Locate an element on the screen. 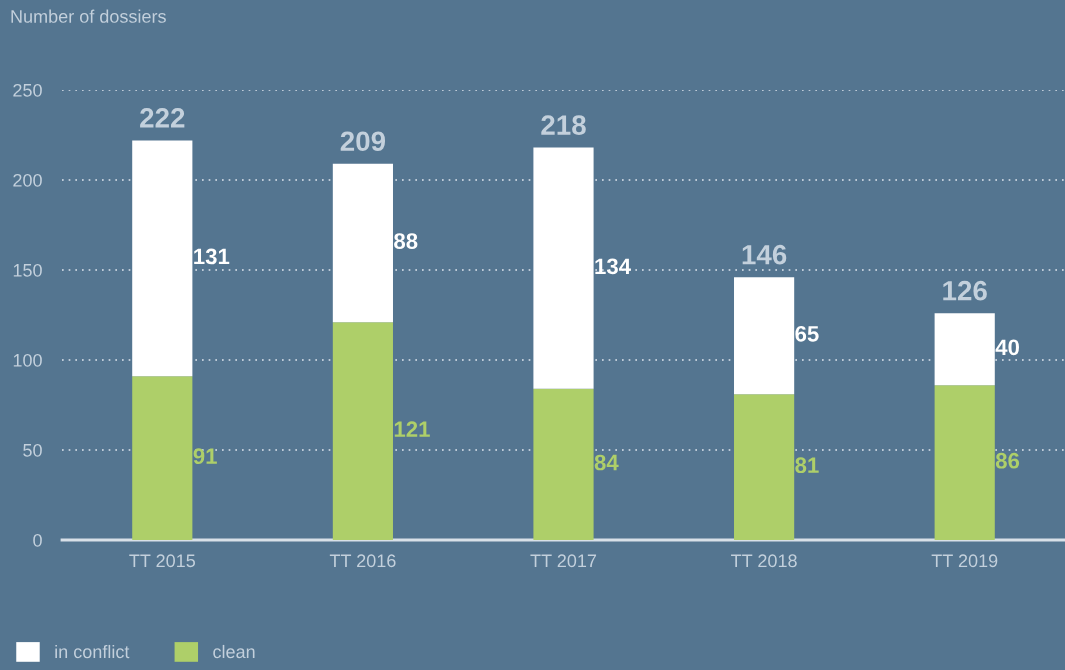  data-label: 40 is located at coordinates (1007, 347).